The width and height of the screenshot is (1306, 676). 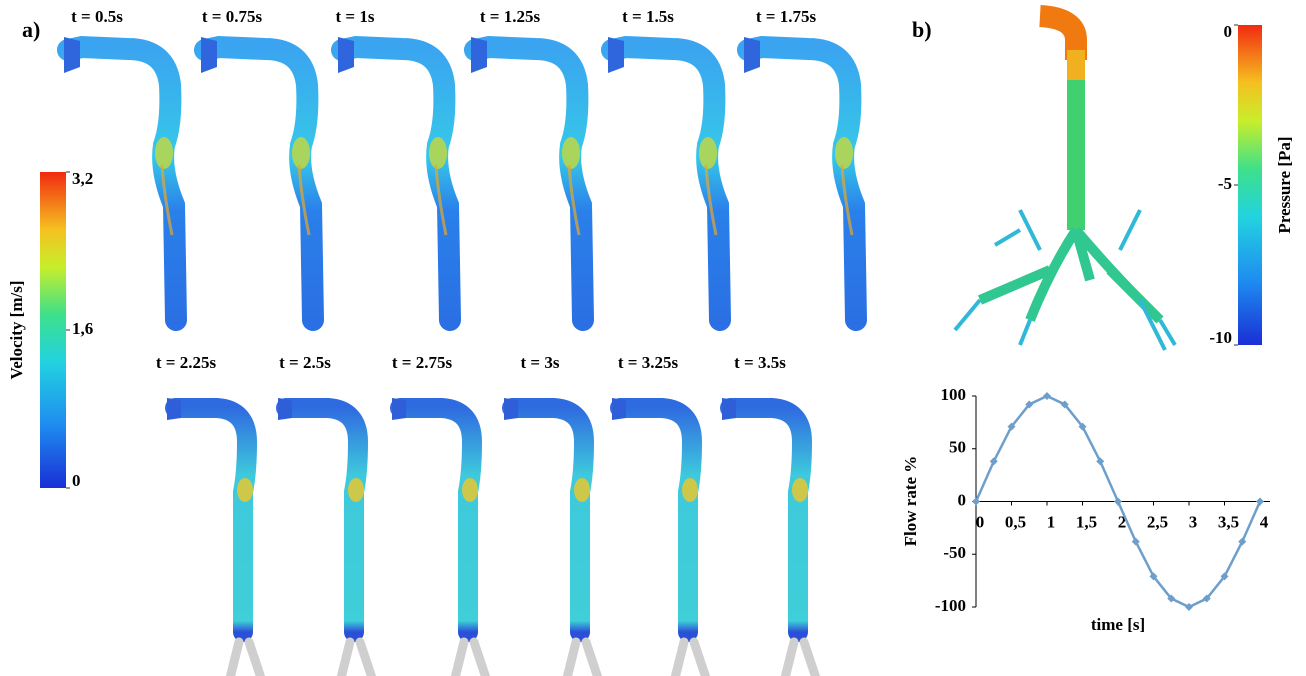 What do you see at coordinates (540, 362) in the screenshot?
I see `time-label: t = 3s` at bounding box center [540, 362].